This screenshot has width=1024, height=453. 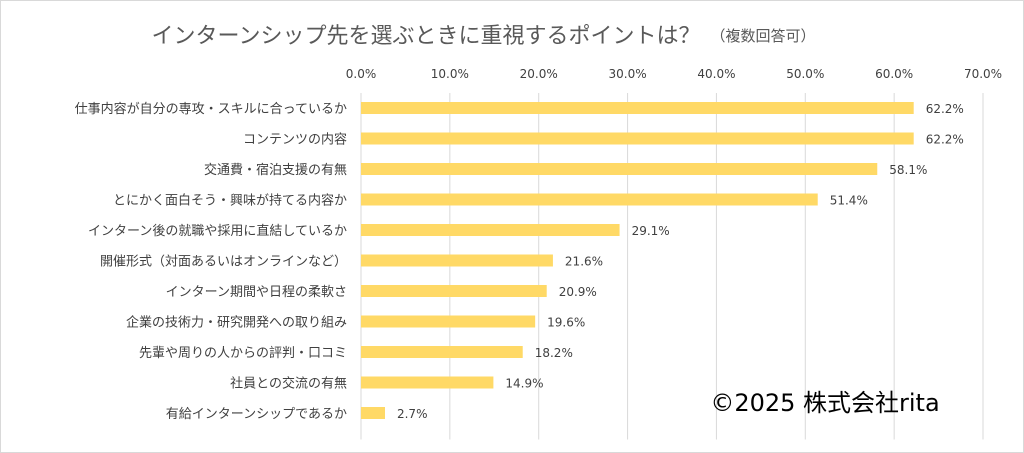 What do you see at coordinates (524, 384) in the screenshot?
I see `data-label: 14.9%` at bounding box center [524, 384].